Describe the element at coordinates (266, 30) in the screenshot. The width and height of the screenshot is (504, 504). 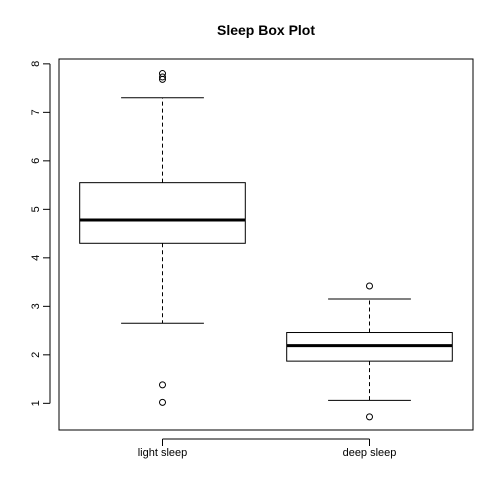
I see `chart-title: Sleep Box Plot` at that location.